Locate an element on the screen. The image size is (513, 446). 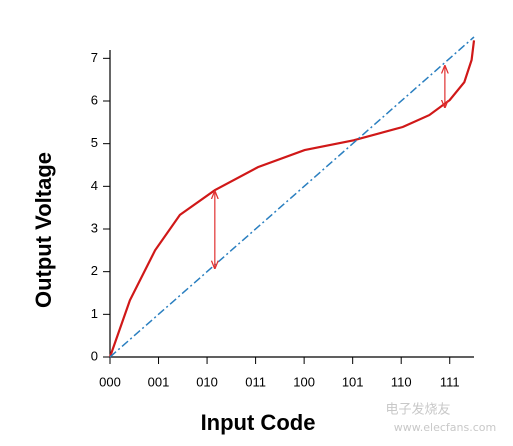
y-tick-label: 2 is located at coordinates (94, 270).